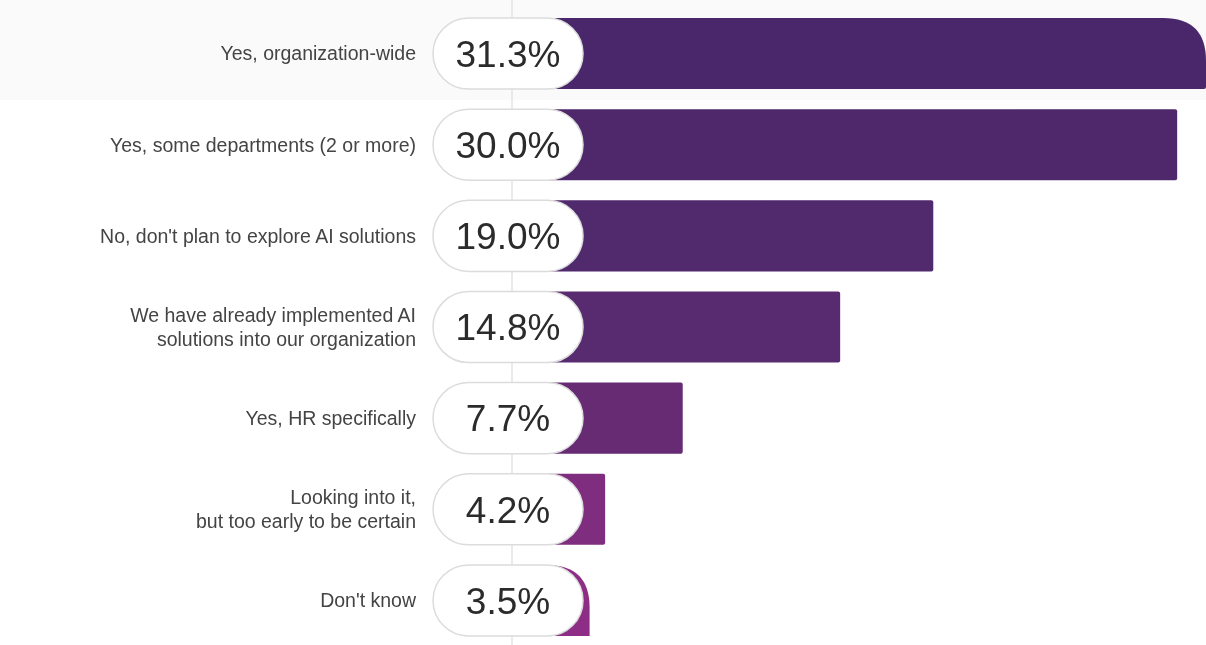 The width and height of the screenshot is (1206, 645). Describe the element at coordinates (305, 509) in the screenshot. I see `y-tick-label: Looking into it, but too early to be certain` at that location.